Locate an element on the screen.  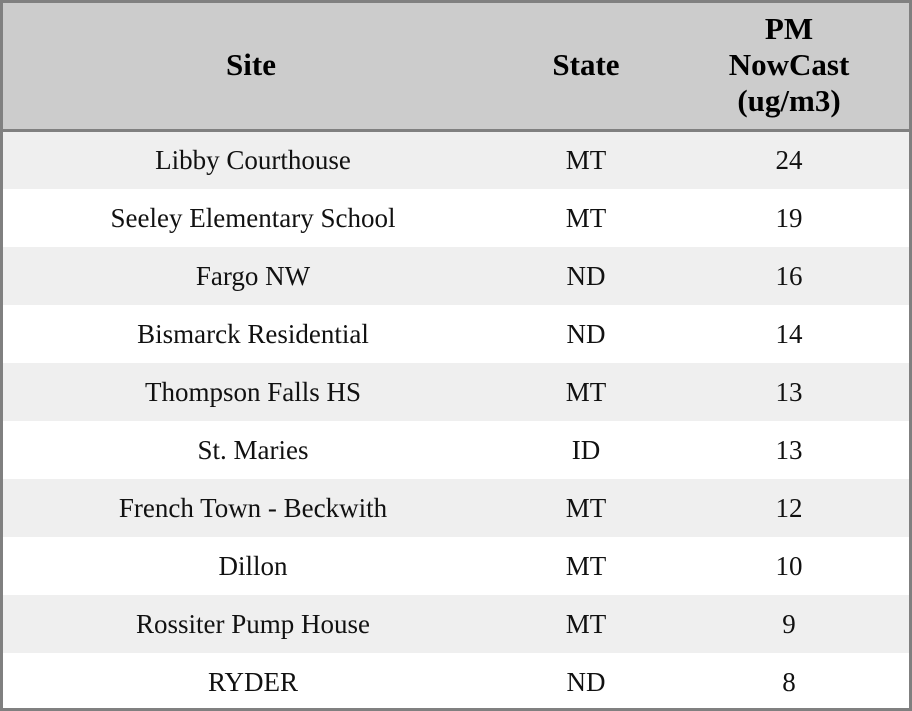
table-row: Bismarck Residential ND 14 is located at coordinates (456, 333).